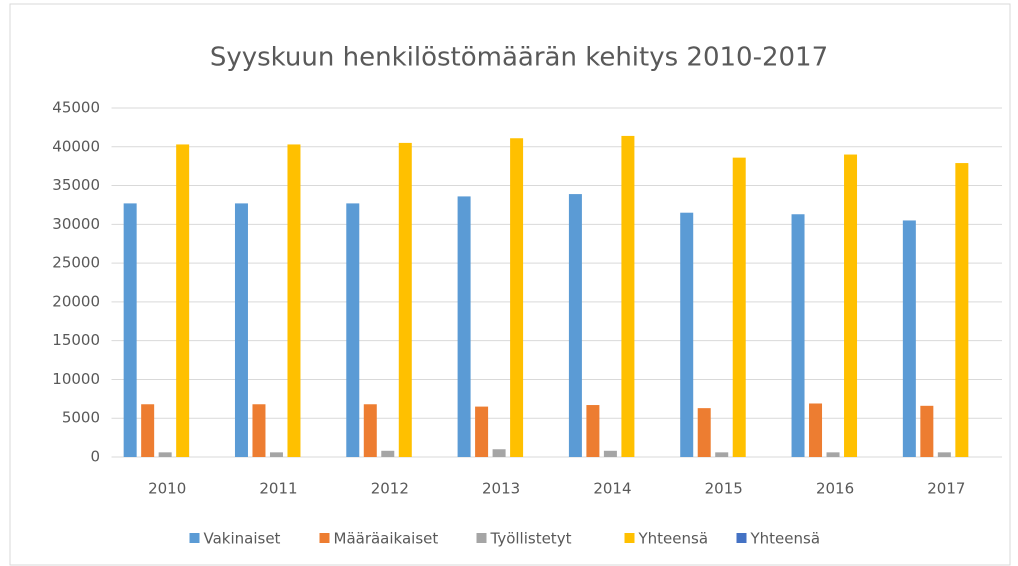 Image resolution: width=1018 pixels, height=566 pixels. Describe the element at coordinates (167, 489) in the screenshot. I see `x-tick-label: 2010` at that location.